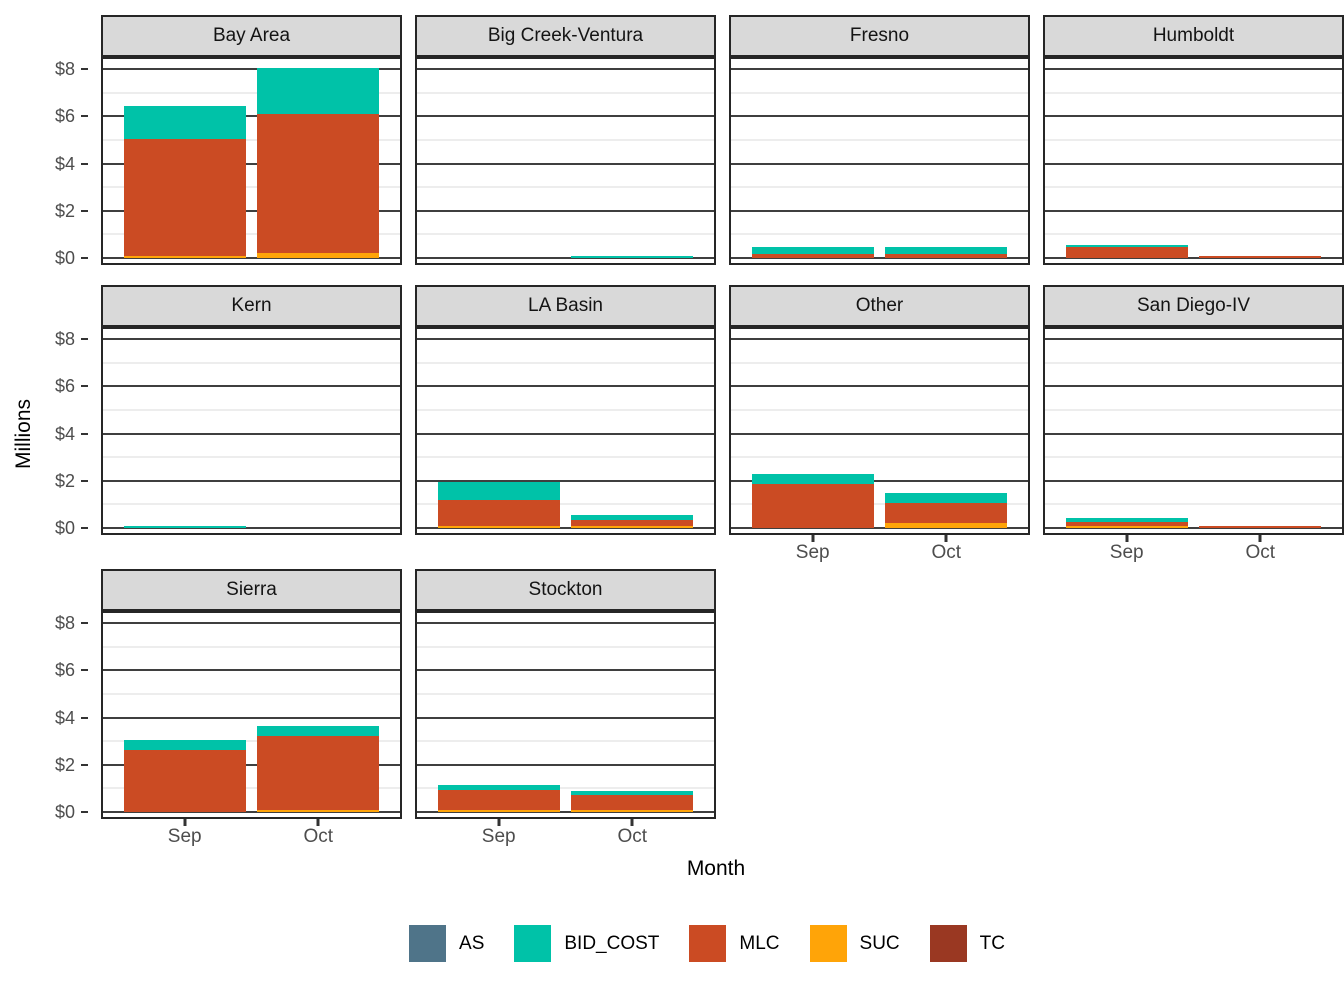 The image size is (1344, 1008). I want to click on legend-item-mlc: MLC, so click(734, 943).